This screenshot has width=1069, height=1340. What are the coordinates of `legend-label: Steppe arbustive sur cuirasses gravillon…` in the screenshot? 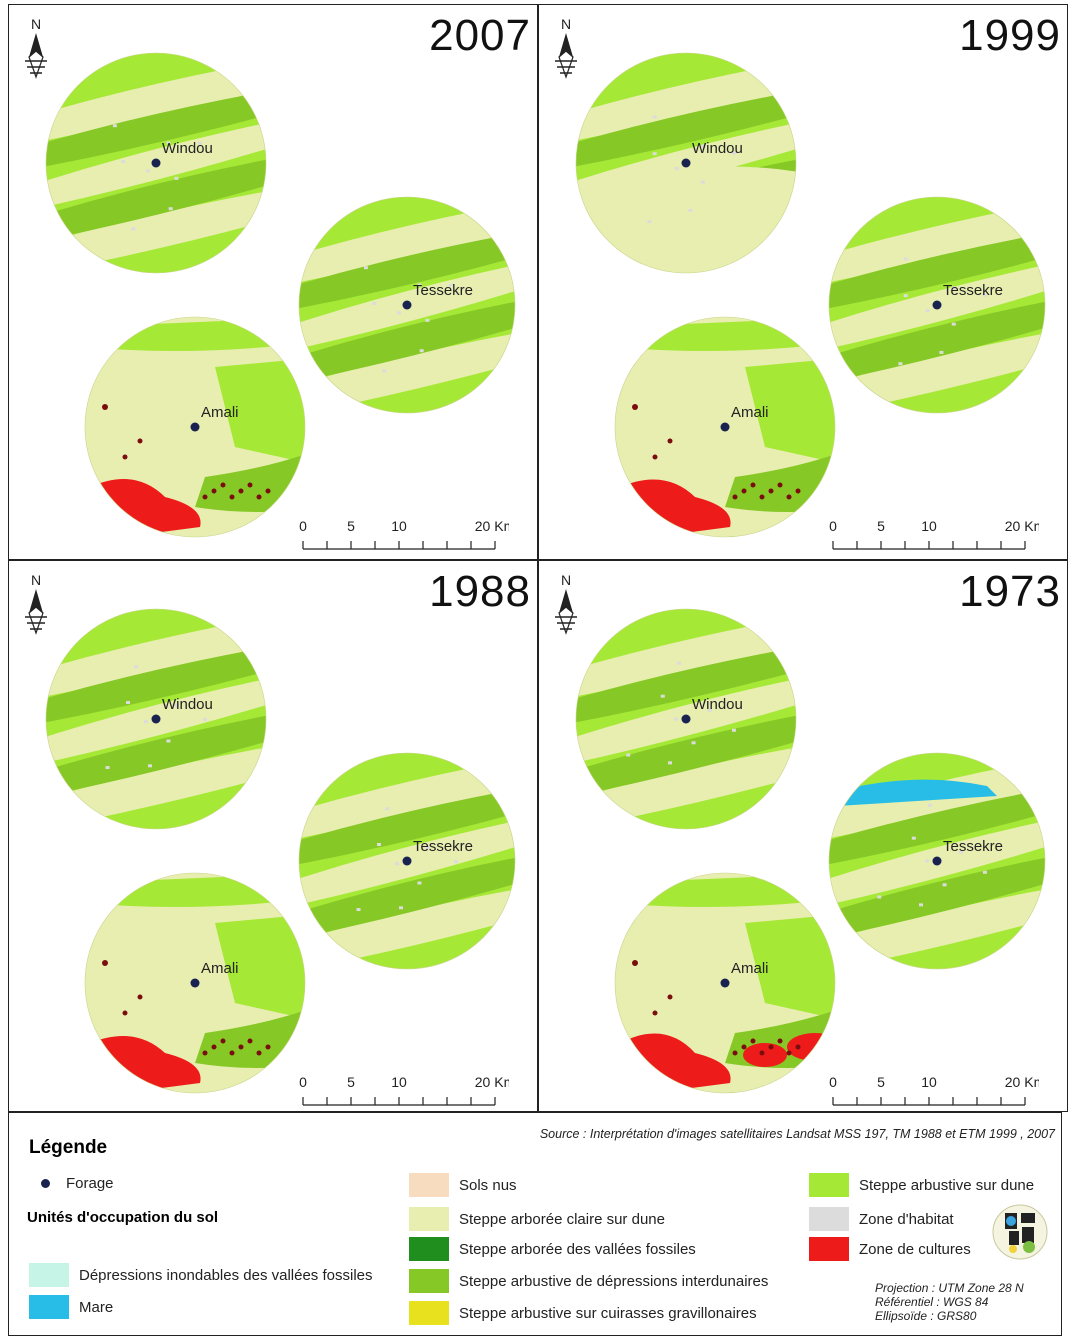 It's located at (608, 1313).